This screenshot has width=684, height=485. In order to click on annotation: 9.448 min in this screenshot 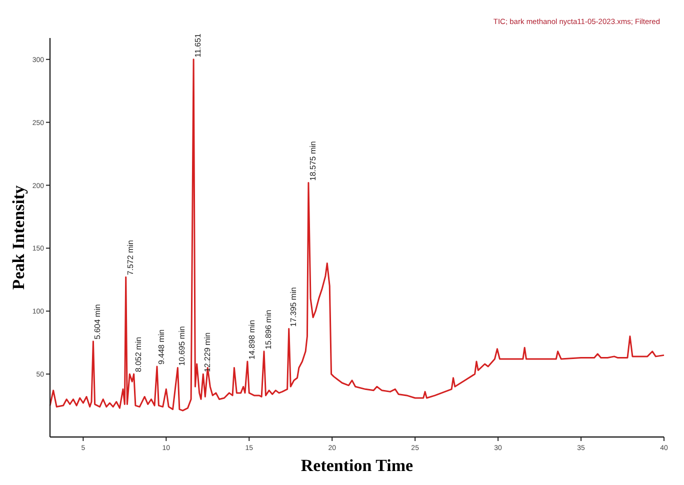, I will do `click(161, 347)`.